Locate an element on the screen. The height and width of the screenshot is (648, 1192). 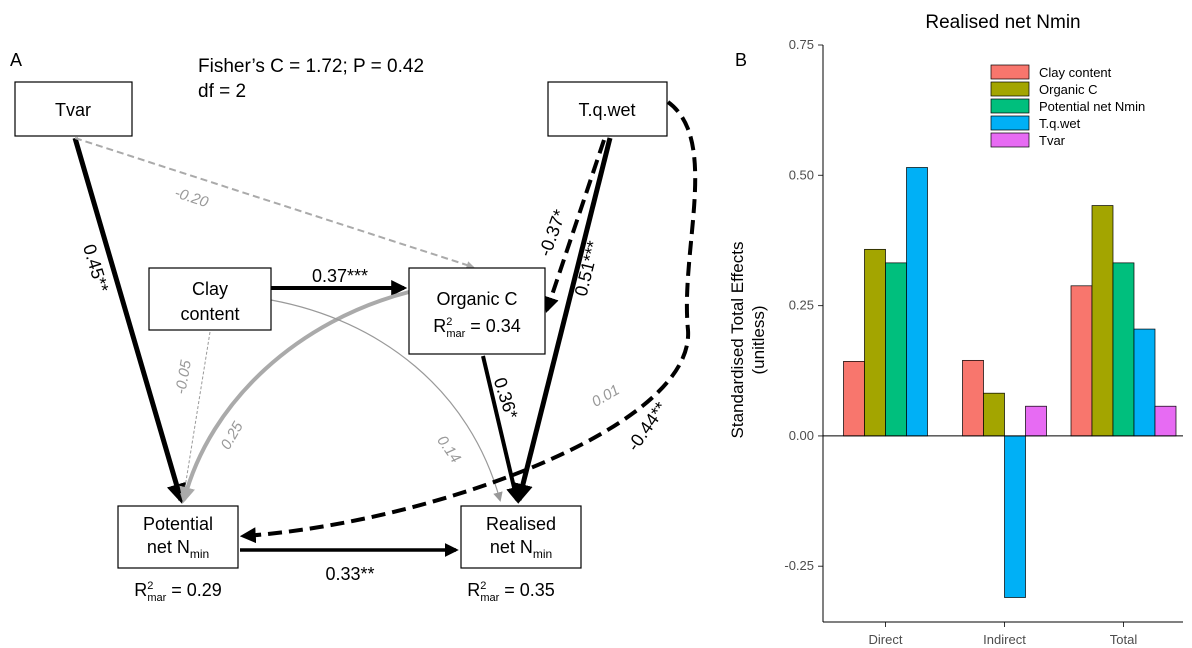
y-axis-label: (unitless) is located at coordinates (758, 340).